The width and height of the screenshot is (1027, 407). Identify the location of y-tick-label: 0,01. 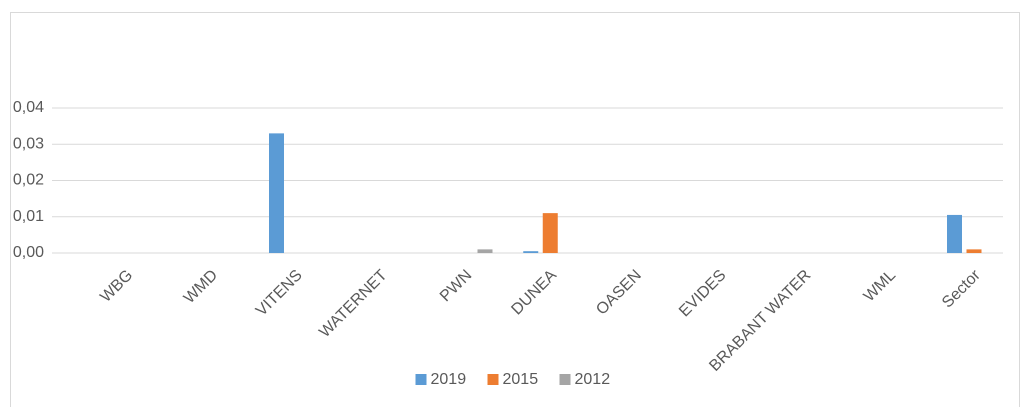
(28, 216).